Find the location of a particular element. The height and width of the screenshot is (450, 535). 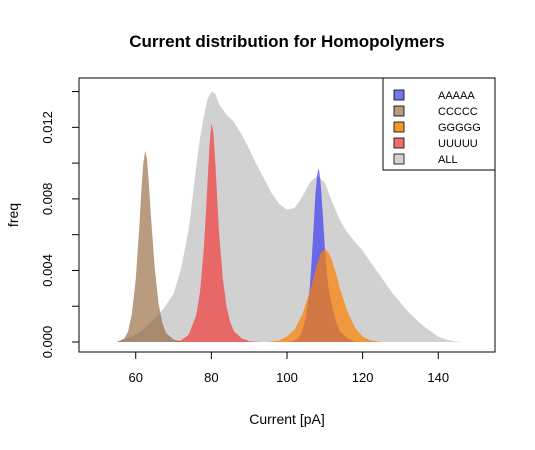

chart-title: Current distribution for Homopolymers is located at coordinates (286, 41).